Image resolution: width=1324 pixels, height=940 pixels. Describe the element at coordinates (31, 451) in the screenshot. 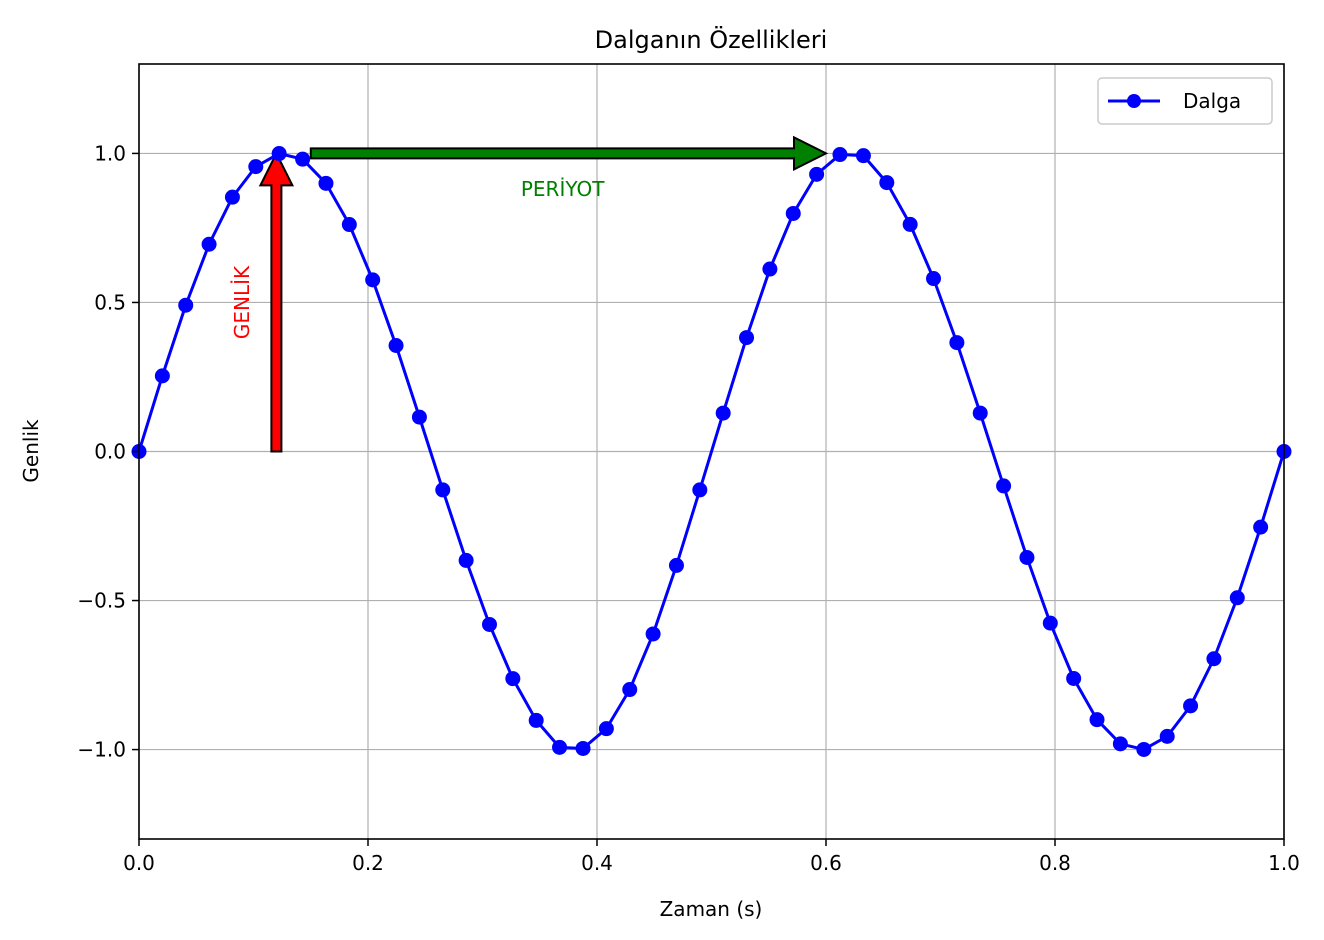

I see `y-axis-label: Genlik` at that location.